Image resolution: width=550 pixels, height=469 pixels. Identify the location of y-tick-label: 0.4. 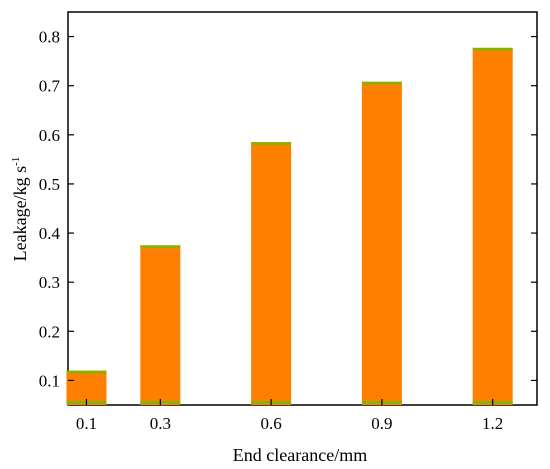
(50, 233).